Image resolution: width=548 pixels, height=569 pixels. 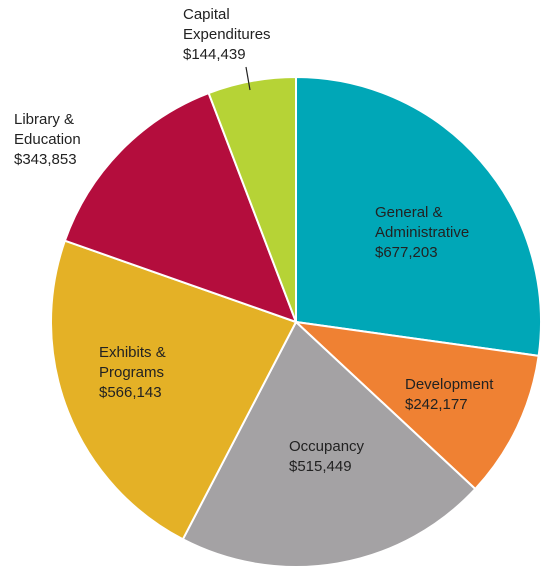 I want to click on slice-value: $144,439, so click(x=214, y=54).